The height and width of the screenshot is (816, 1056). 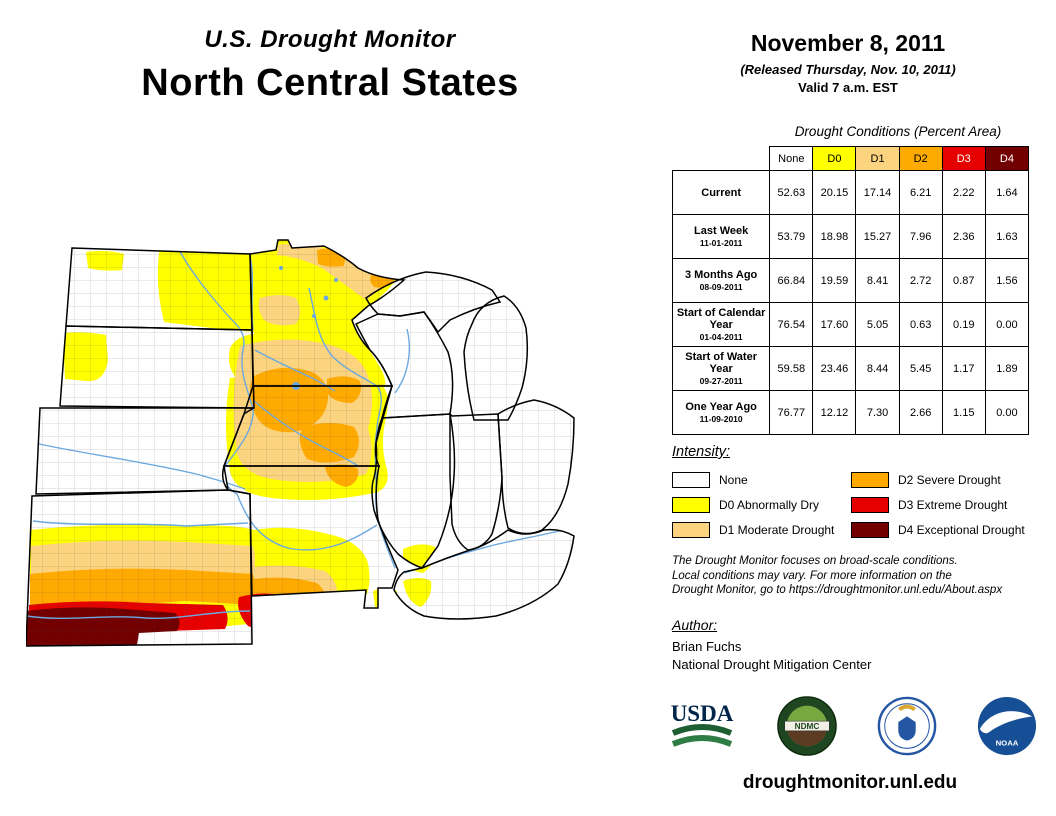 I want to click on row-label-current: Current, so click(x=721, y=192).